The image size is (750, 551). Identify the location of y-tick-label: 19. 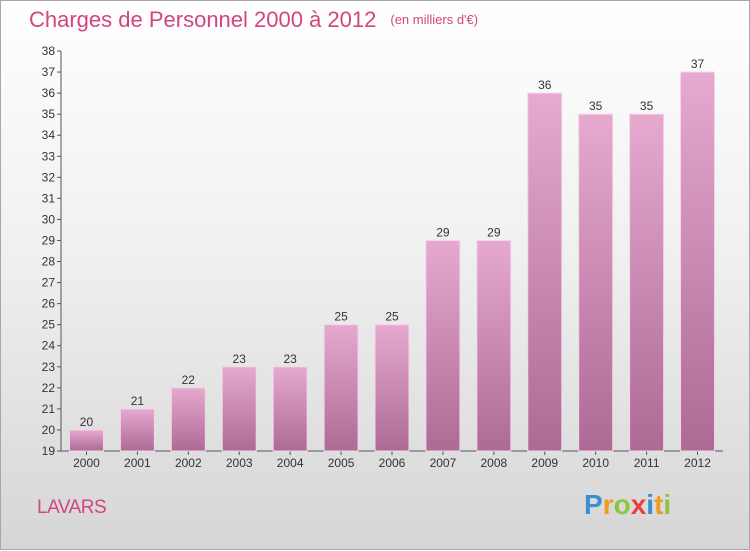
(49, 451).